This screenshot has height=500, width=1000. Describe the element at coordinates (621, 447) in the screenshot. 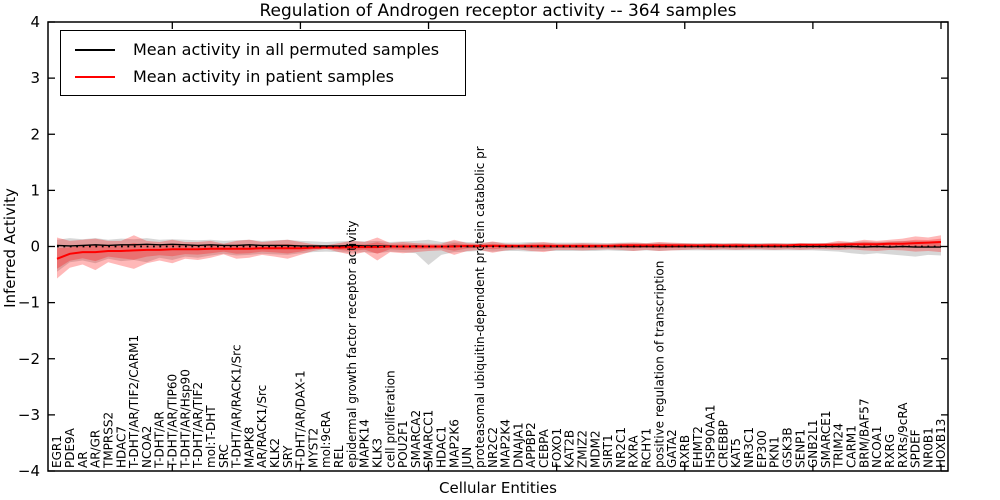

I see `x-tick-label: NR2C1` at that location.